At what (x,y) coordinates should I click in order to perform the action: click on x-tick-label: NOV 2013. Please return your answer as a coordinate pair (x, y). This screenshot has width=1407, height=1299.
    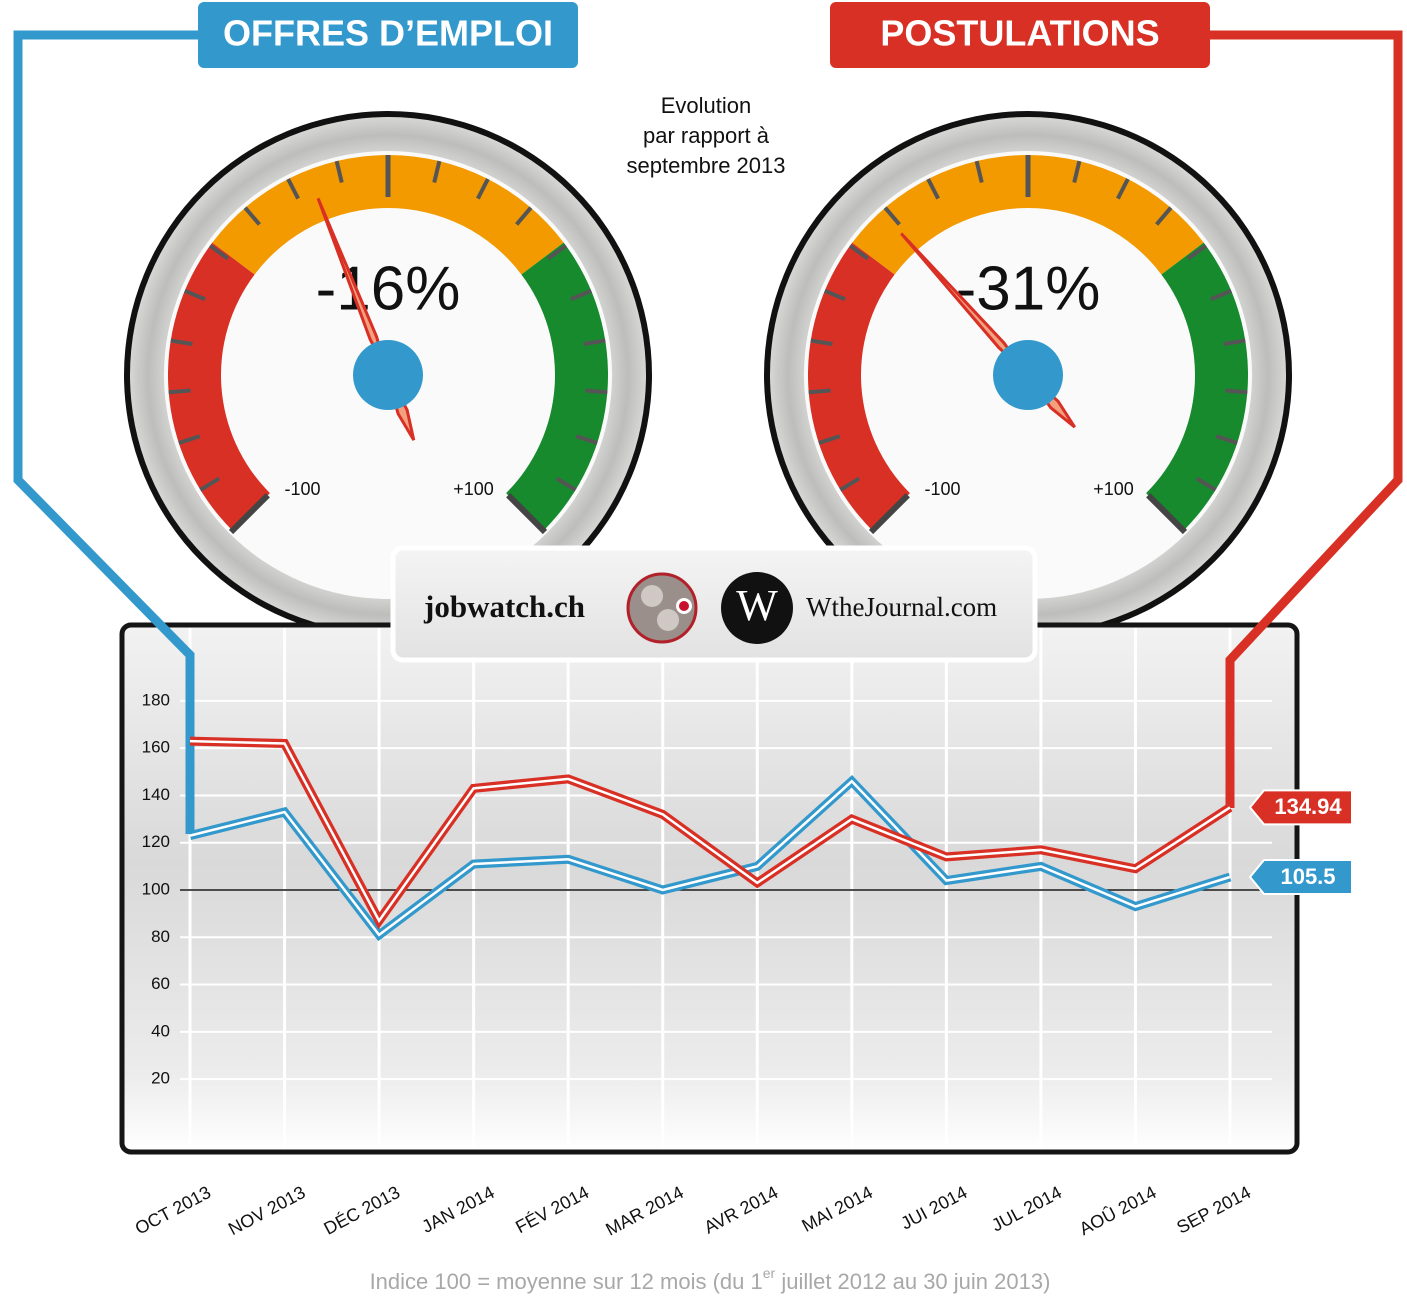
    Looking at the image, I should click on (267, 1210).